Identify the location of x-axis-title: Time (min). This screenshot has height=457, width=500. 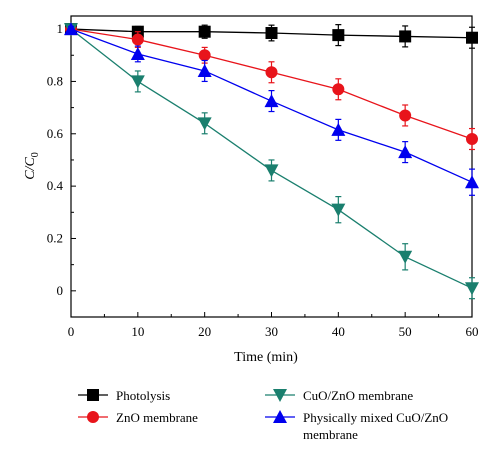
(266, 357).